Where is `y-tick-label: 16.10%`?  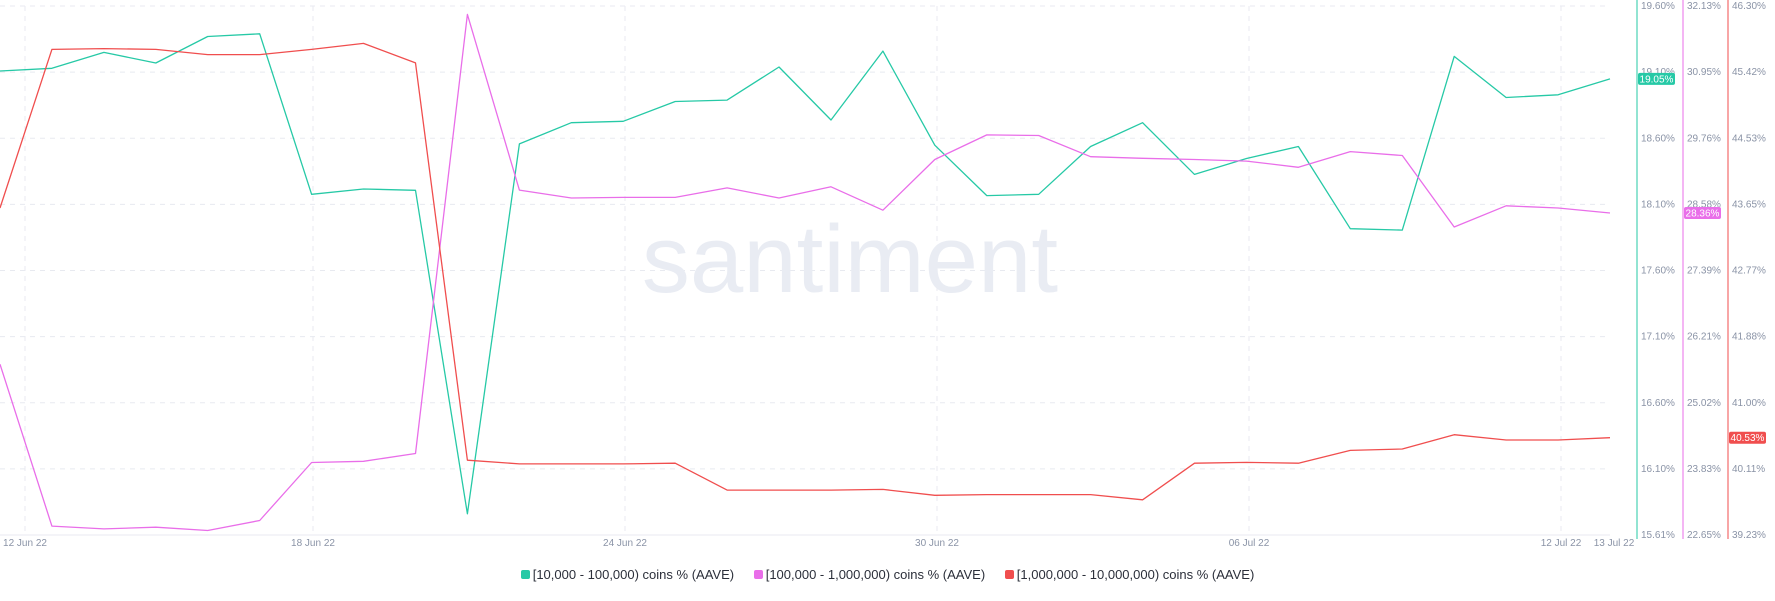 y-tick-label: 16.10% is located at coordinates (1658, 469).